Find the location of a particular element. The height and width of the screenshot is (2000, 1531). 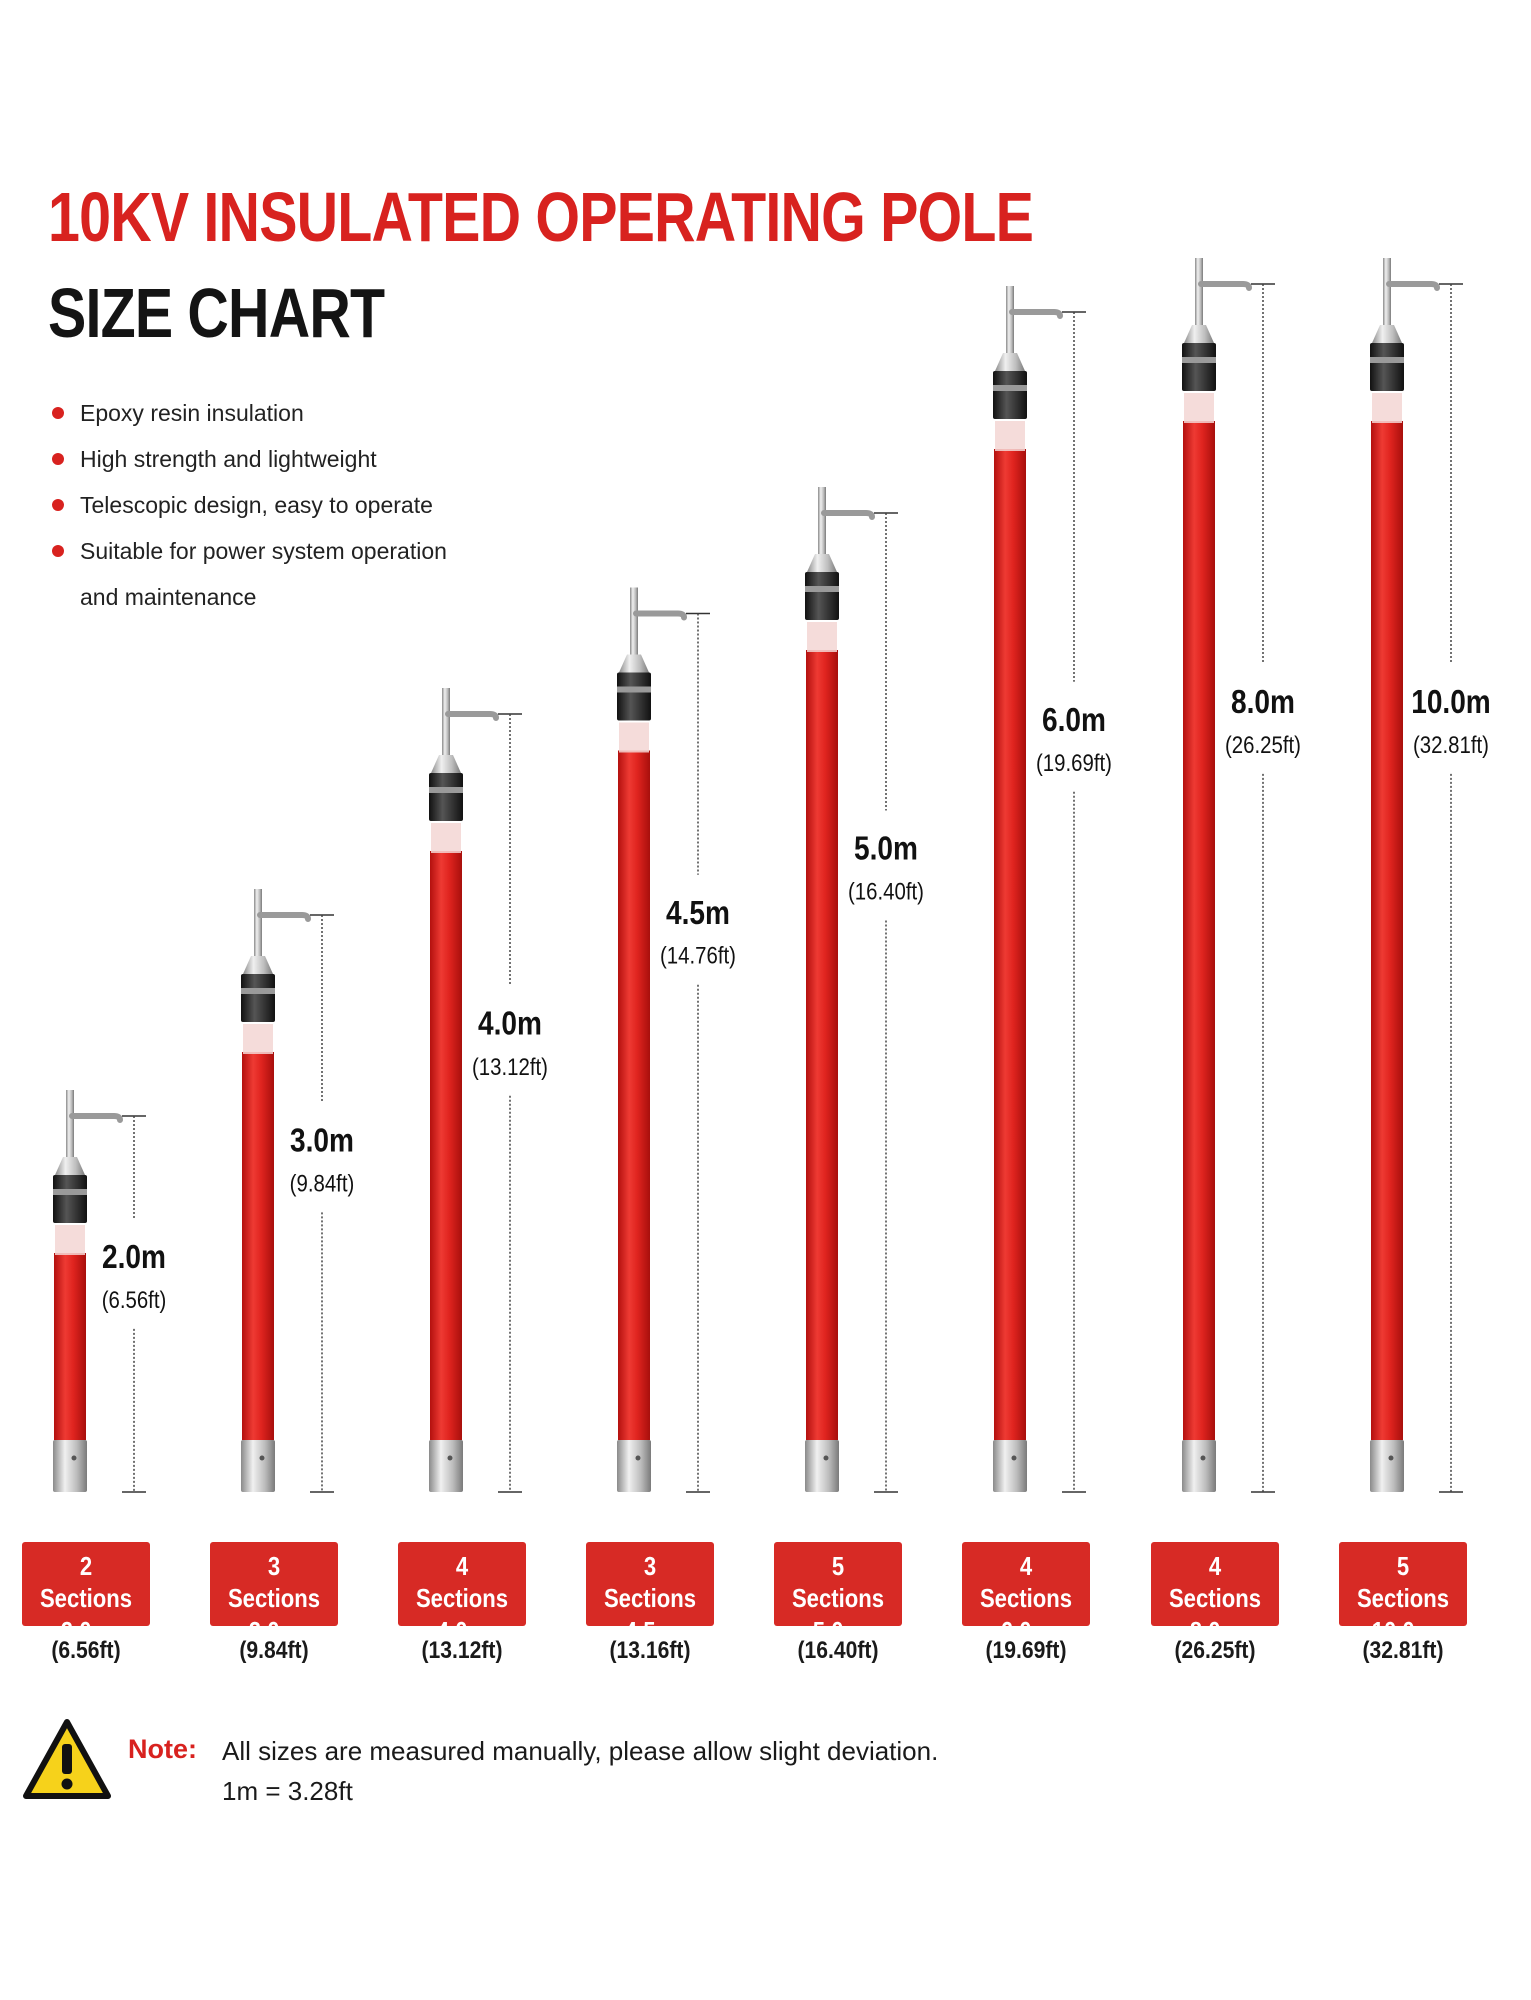

dimension-feet: (26.25ft) is located at coordinates (1263, 744).